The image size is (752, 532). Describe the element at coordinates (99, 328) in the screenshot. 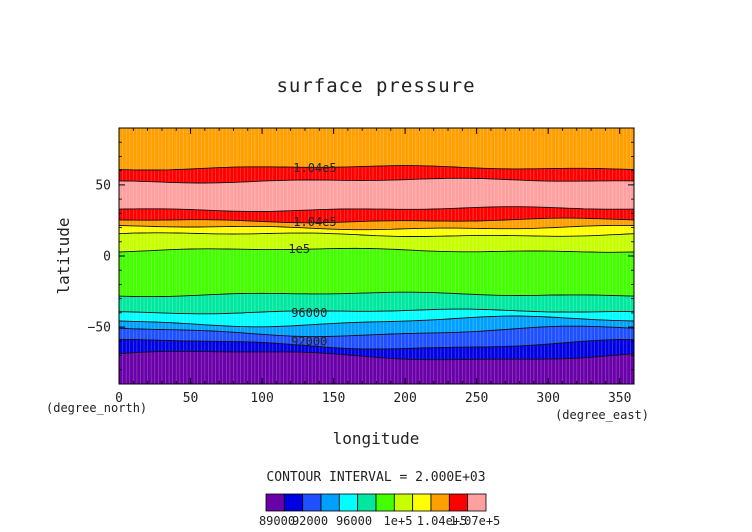

I see `y-tick-label: −50` at that location.